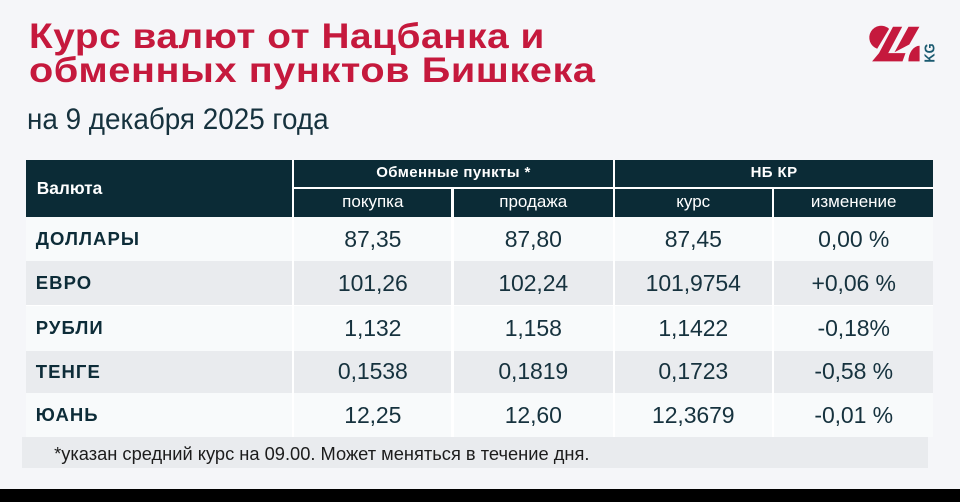 This screenshot has width=960, height=502. Describe the element at coordinates (930, 52) in the screenshot. I see `svg-text: KG` at that location.